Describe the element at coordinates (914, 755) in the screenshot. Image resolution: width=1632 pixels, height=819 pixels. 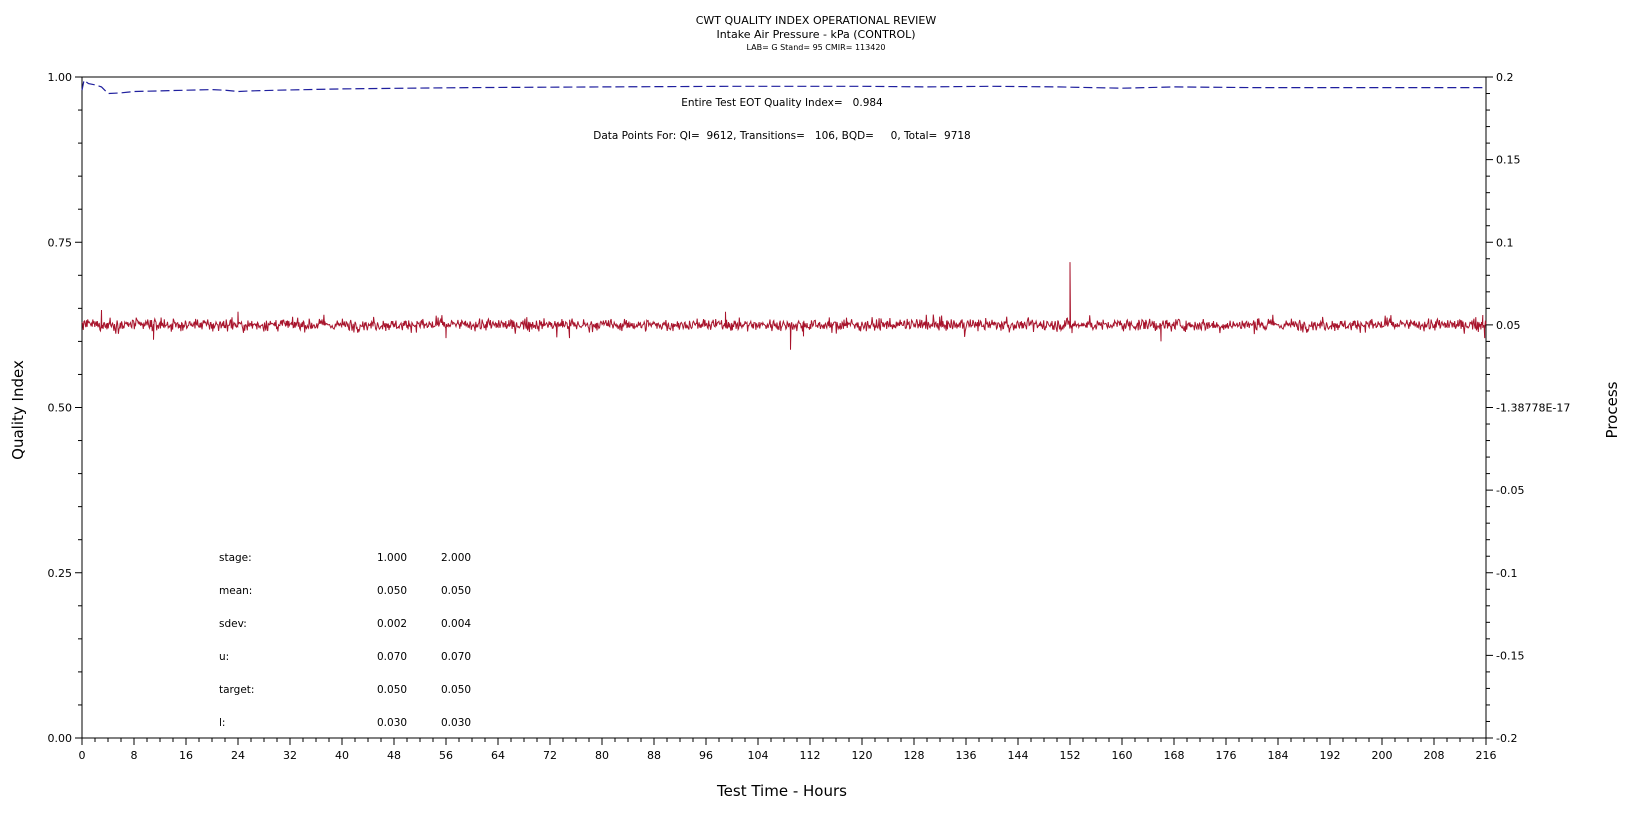
I see `x-tick-label: 128` at that location.